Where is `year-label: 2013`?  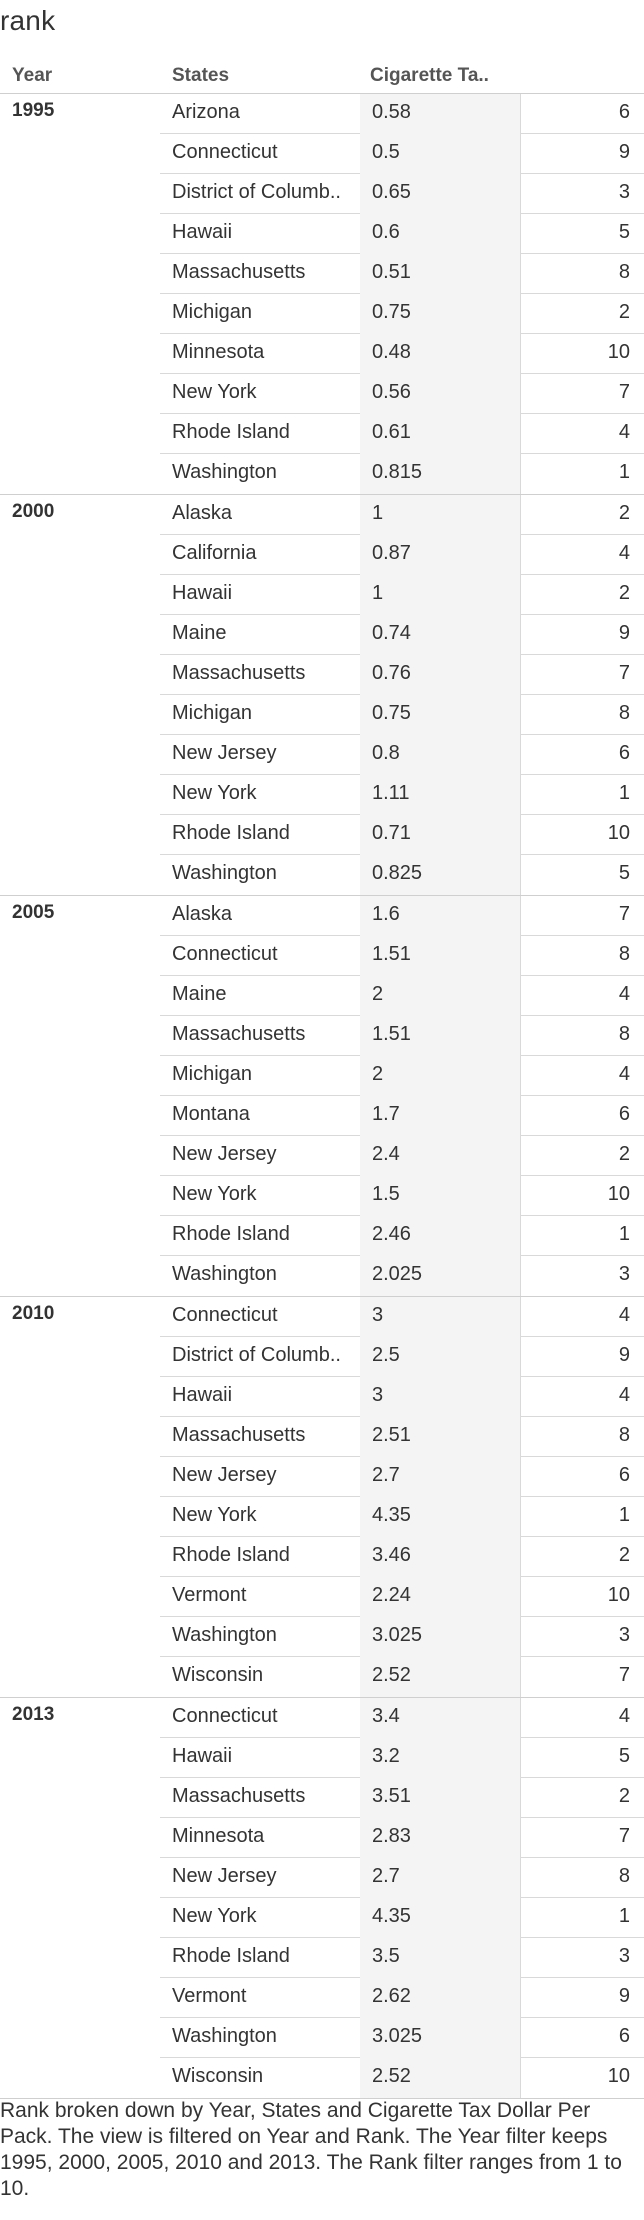
year-label: 2013 is located at coordinates (33, 1714).